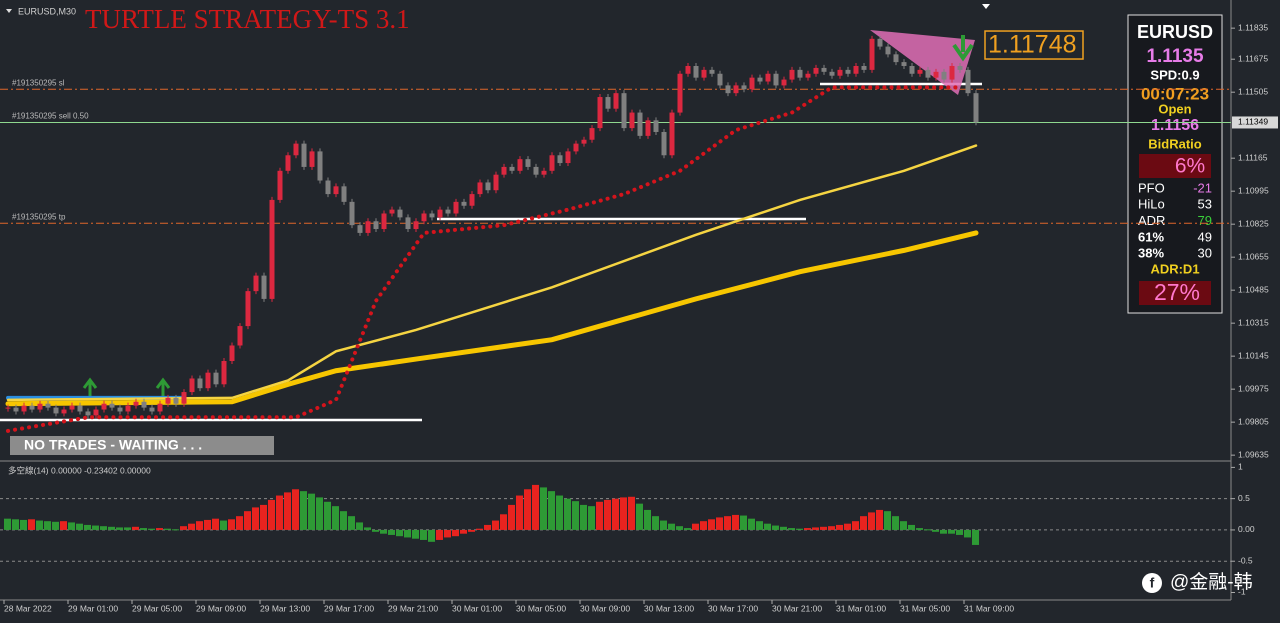 The width and height of the screenshot is (1280, 623). What do you see at coordinates (477, 608) in the screenshot?
I see `x-tick-label: 30 Mar 01:00` at bounding box center [477, 608].